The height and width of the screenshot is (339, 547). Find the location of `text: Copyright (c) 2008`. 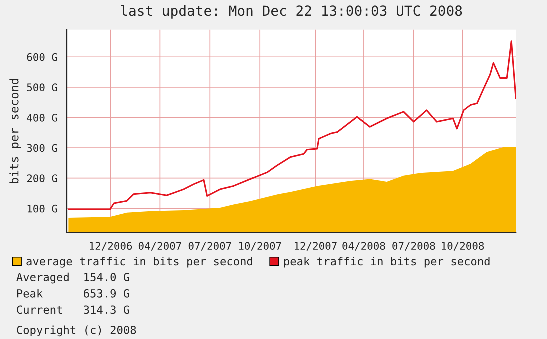

text: Copyright (c) 2008 is located at coordinates (76, 331).